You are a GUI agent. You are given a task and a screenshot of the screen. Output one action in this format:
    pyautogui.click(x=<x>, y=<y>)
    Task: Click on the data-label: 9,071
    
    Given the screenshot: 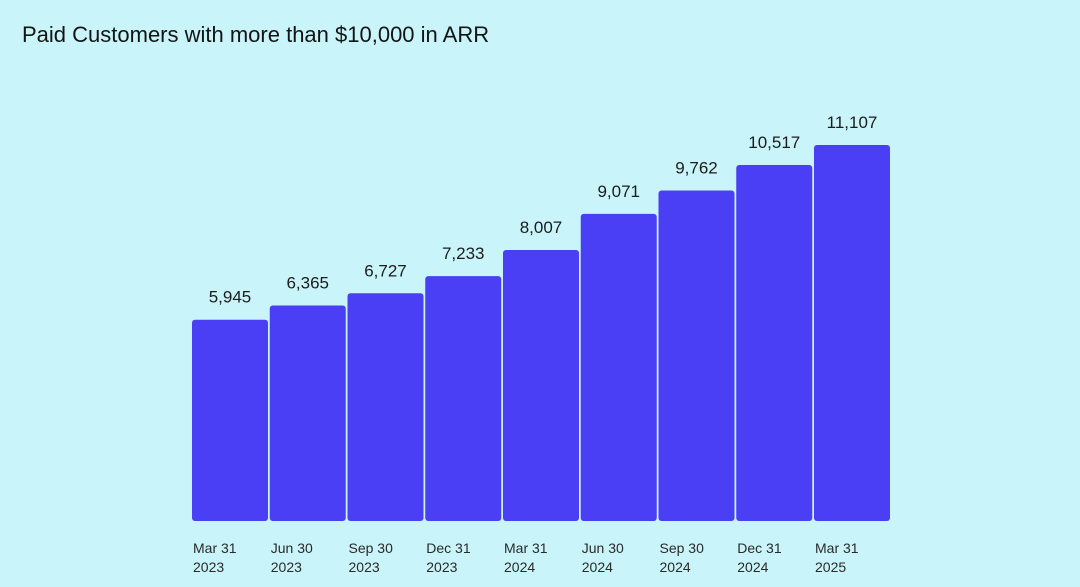 What is the action you would take?
    pyautogui.click(x=618, y=191)
    